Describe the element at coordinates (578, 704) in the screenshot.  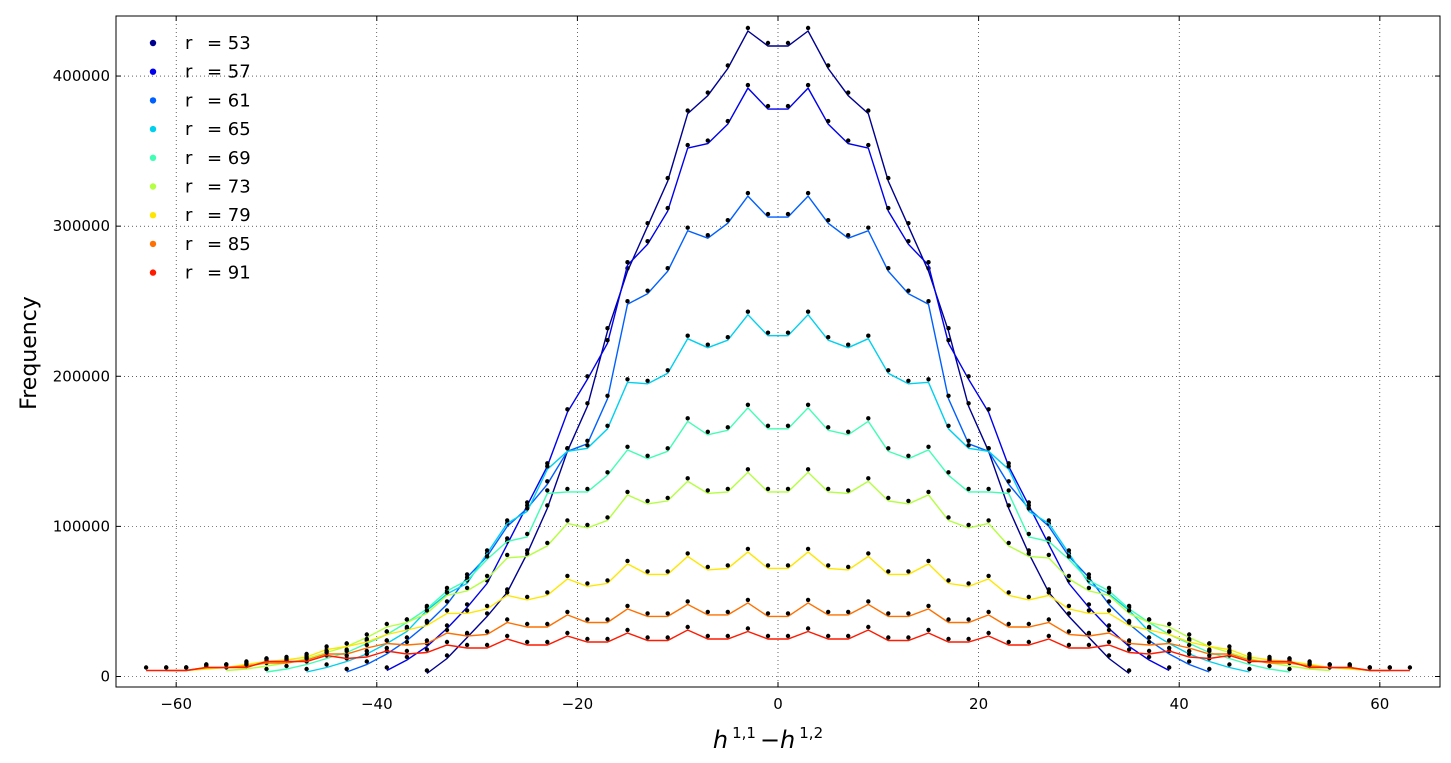
I see `x-tick-label: −20` at that location.